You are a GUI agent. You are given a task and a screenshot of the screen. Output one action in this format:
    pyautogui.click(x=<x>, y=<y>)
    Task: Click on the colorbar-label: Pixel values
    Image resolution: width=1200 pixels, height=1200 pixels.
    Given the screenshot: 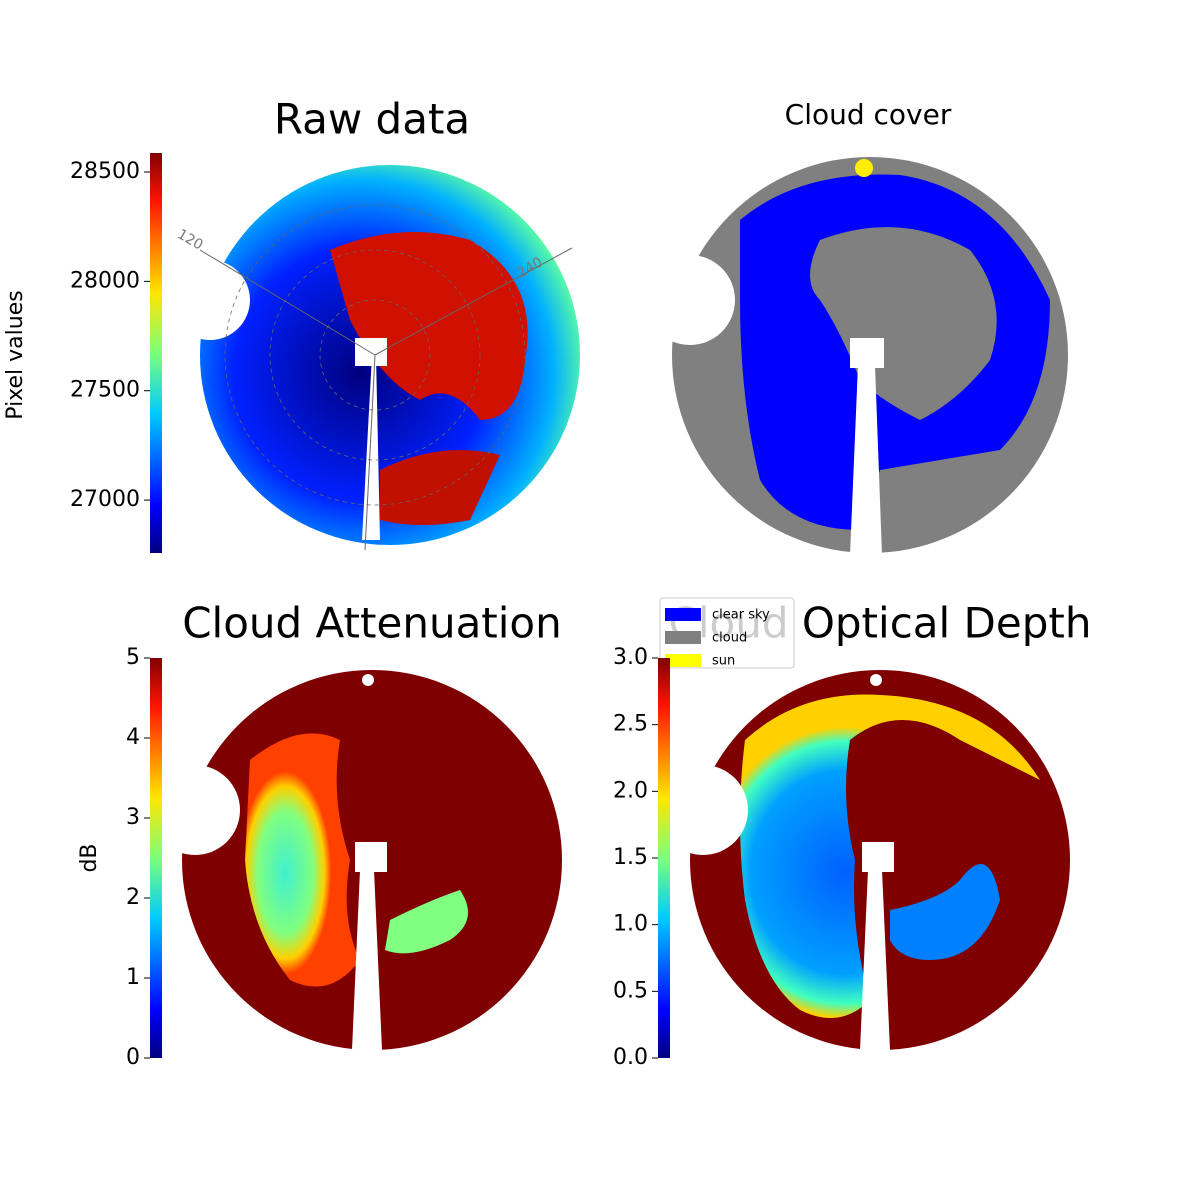 What is the action you would take?
    pyautogui.click(x=15, y=354)
    